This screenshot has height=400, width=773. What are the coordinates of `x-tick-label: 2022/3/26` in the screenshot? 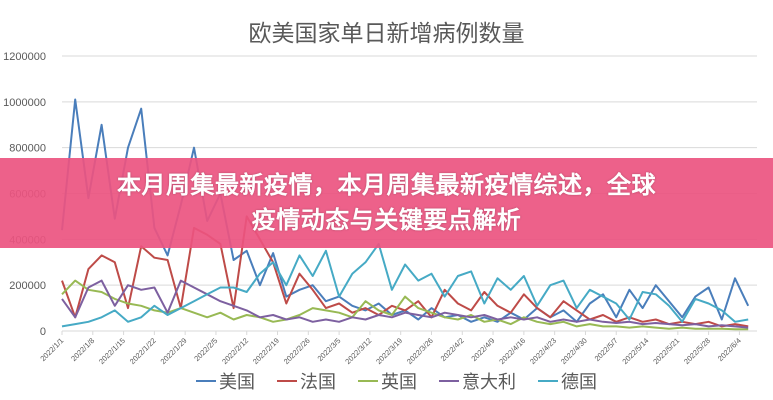 It's located at (420, 351).